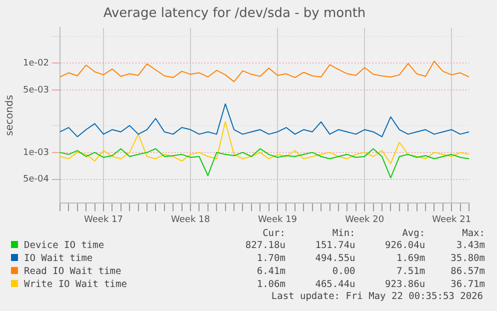 Image resolution: width=497 pixels, height=311 pixels. What do you see at coordinates (335, 245) in the screenshot?
I see `text: 151.74u` at bounding box center [335, 245].